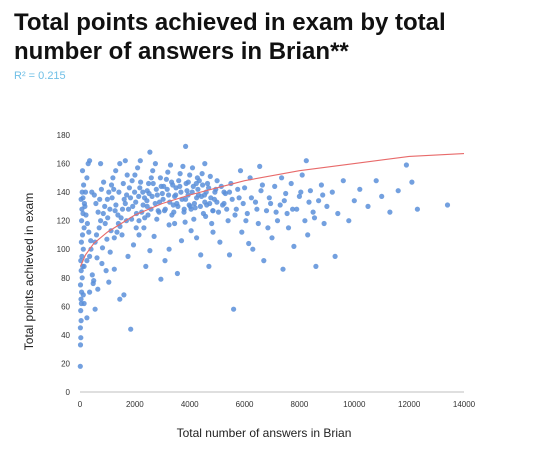 The image size is (540, 470). I want to click on x-tick-label: 8000, so click(300, 404).